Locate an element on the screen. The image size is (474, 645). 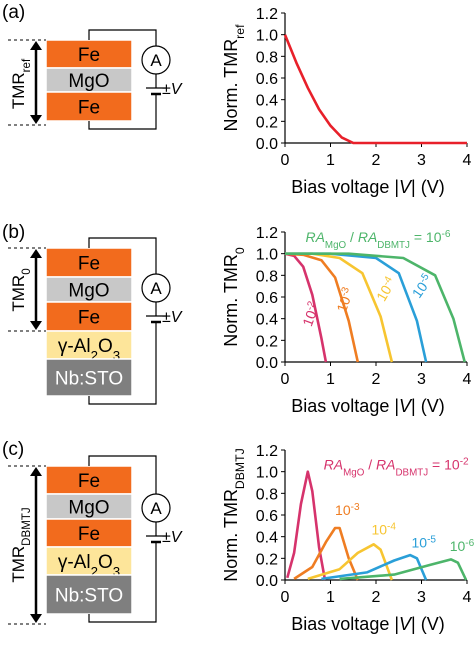
series-label: 10-6 is located at coordinates (462, 545).